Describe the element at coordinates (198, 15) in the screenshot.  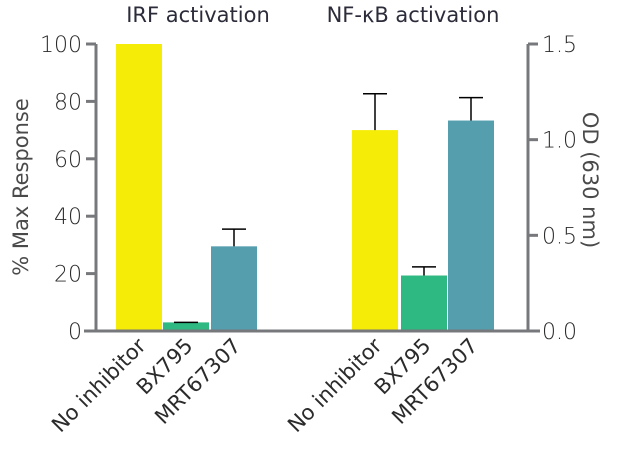
I see `group-title-irf: IRF activation` at that location.